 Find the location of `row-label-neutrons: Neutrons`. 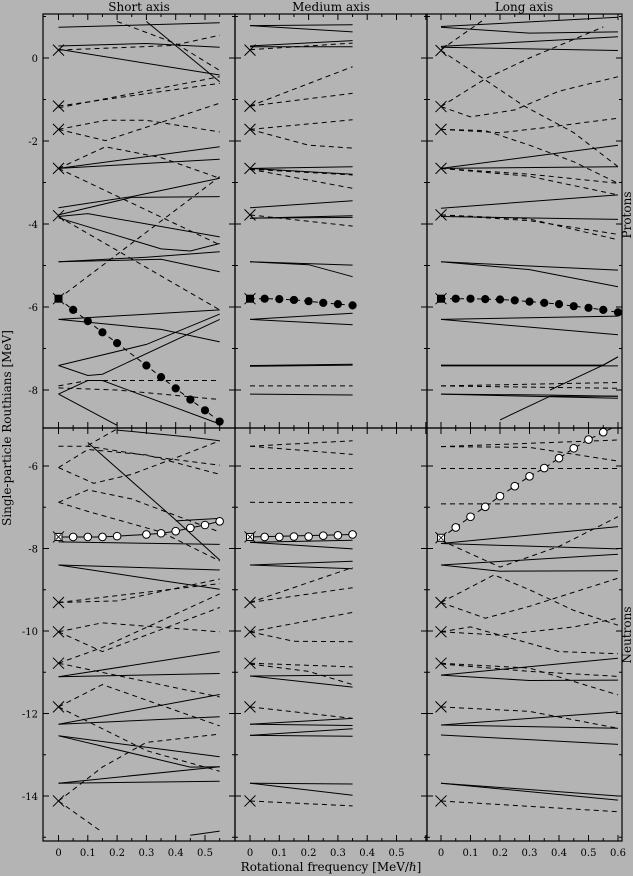

row-label-neutrons: Neutrons is located at coordinates (626, 635).